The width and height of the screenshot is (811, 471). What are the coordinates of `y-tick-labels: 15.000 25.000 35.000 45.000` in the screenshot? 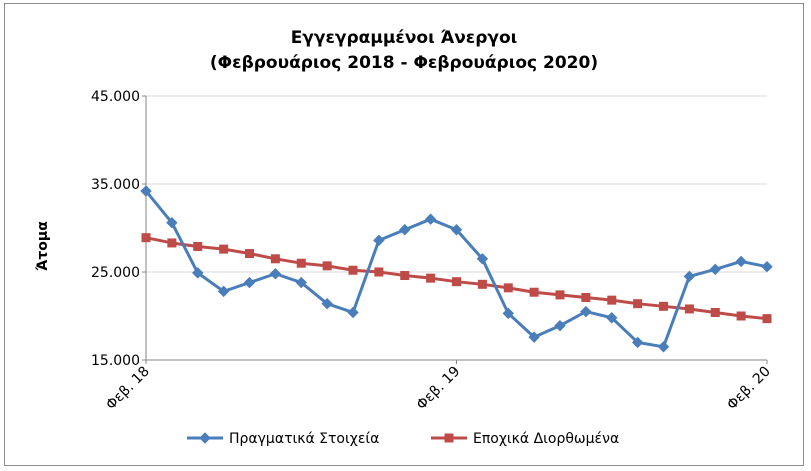 It's located at (115, 229).